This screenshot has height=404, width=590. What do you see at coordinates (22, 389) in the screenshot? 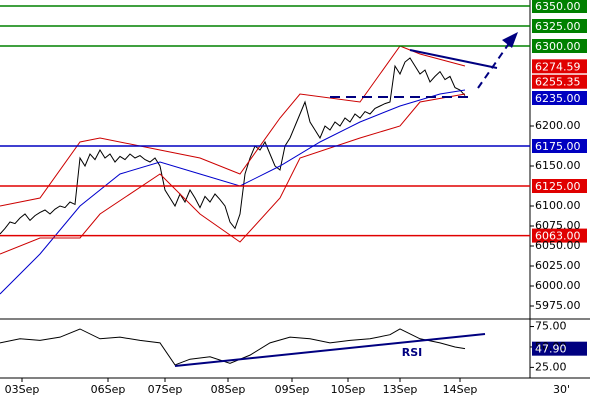
I see `x-tick-label: 03Sep` at bounding box center [22, 389].